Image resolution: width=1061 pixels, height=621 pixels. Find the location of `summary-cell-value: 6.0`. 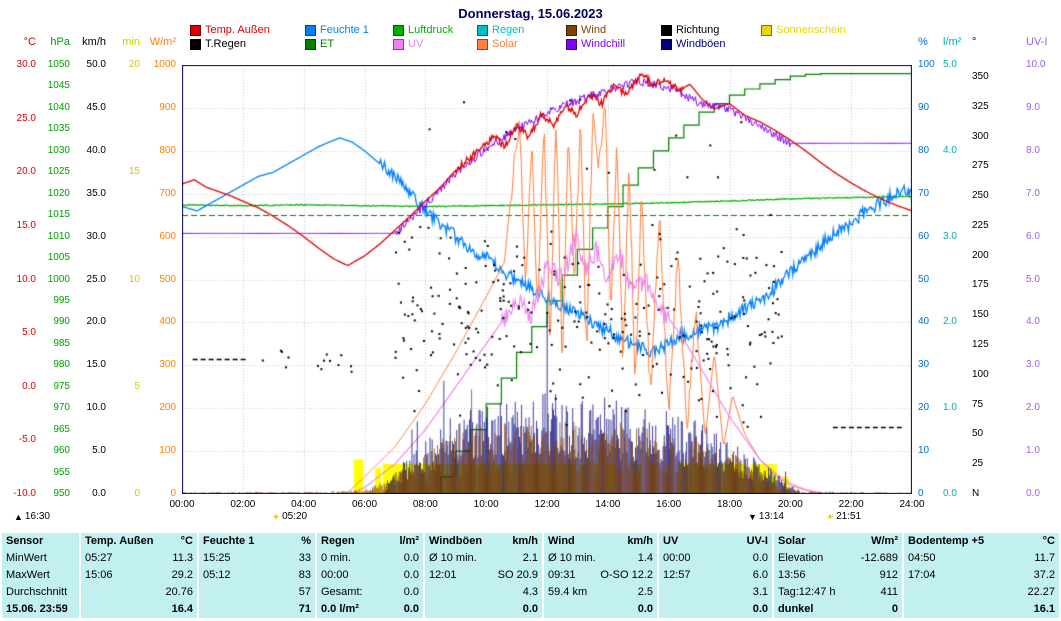

summary-cell-value: 6.0 is located at coordinates (760, 575).